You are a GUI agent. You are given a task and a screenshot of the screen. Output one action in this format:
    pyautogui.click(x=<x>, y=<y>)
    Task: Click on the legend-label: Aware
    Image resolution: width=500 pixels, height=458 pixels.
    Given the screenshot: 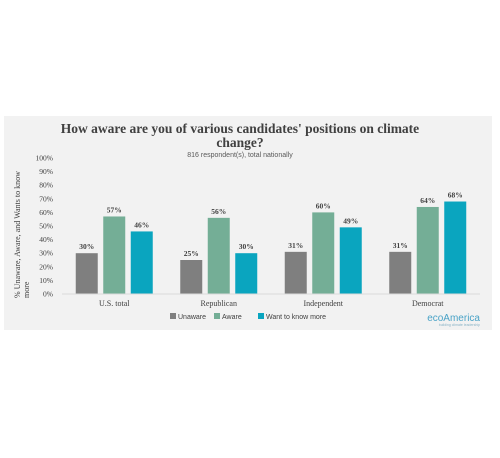 What is the action you would take?
    pyautogui.click(x=232, y=317)
    